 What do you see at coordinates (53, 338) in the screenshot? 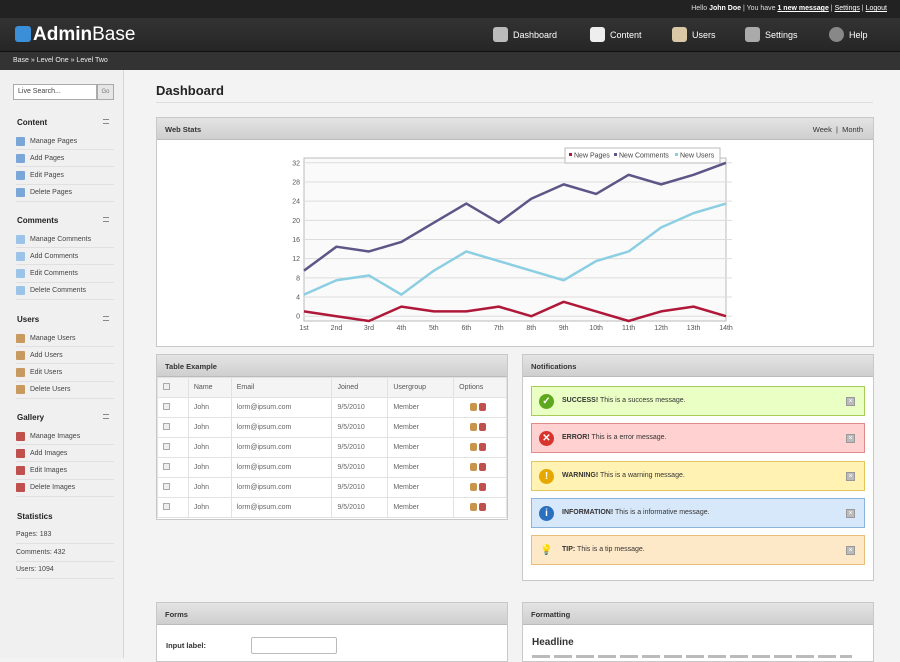
I see `item-label: Manage Users` at bounding box center [53, 338].